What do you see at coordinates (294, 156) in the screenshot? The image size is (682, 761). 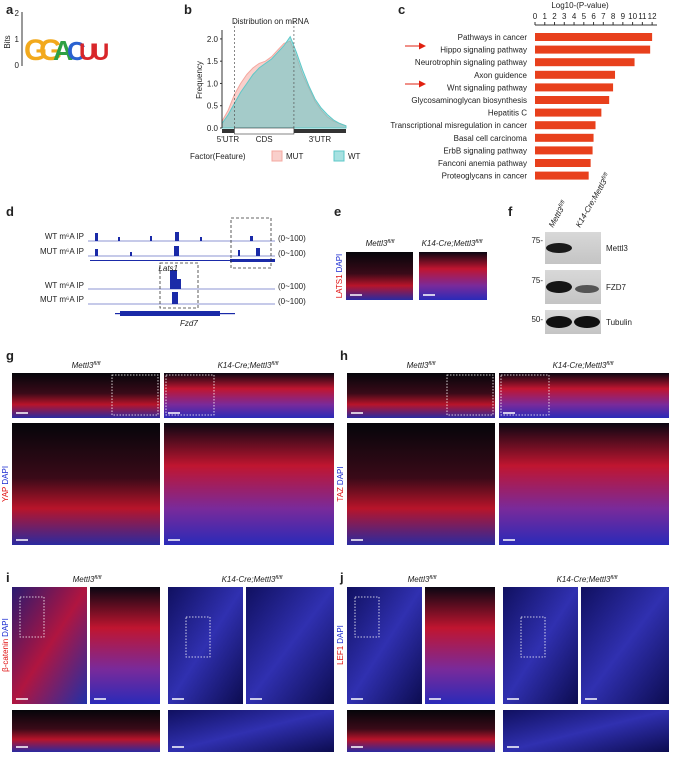 I see `legend-label: MUT` at bounding box center [294, 156].